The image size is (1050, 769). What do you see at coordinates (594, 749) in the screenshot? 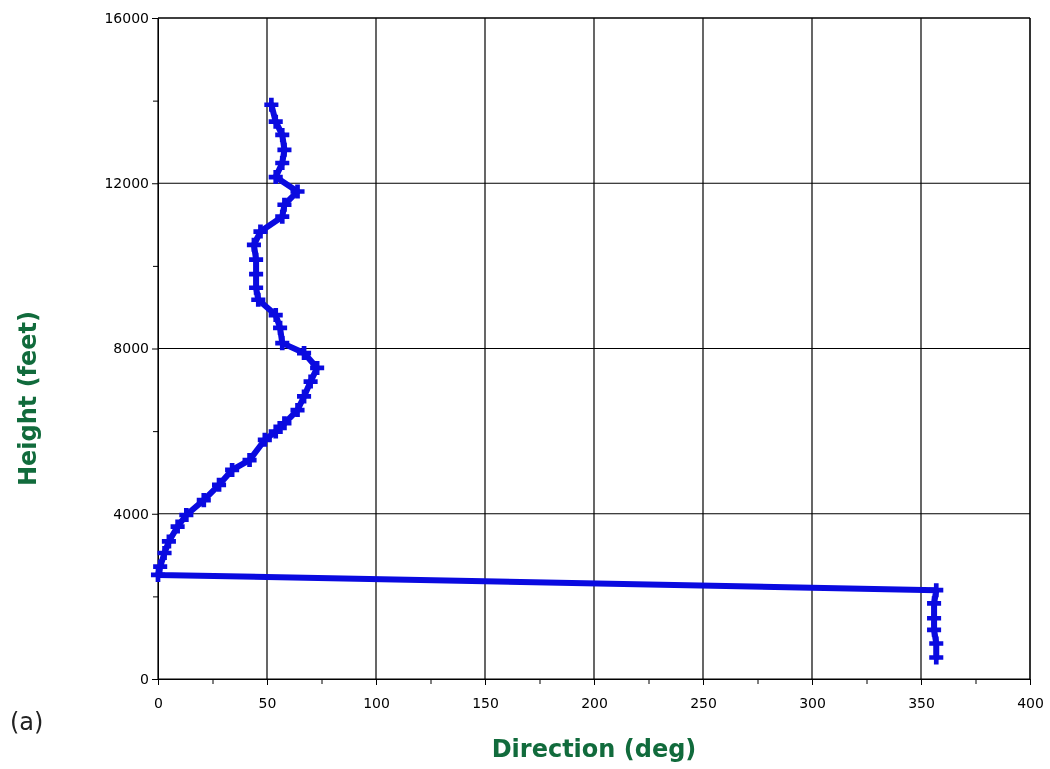
I see `x-axis-title: Direction (deg)` at bounding box center [594, 749].